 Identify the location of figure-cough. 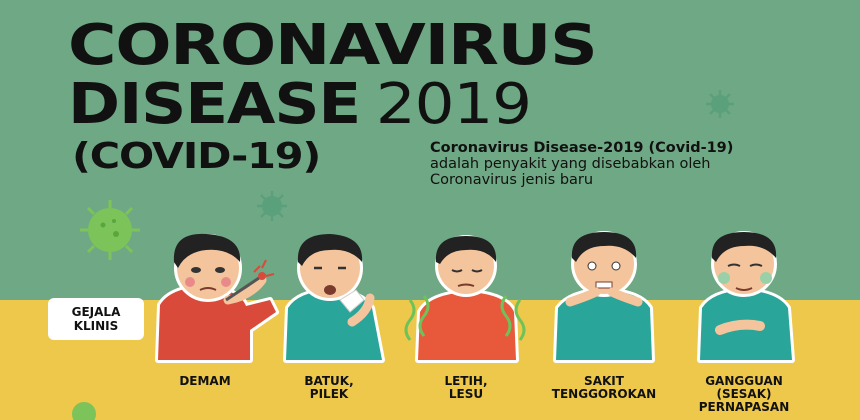
(334, 298).